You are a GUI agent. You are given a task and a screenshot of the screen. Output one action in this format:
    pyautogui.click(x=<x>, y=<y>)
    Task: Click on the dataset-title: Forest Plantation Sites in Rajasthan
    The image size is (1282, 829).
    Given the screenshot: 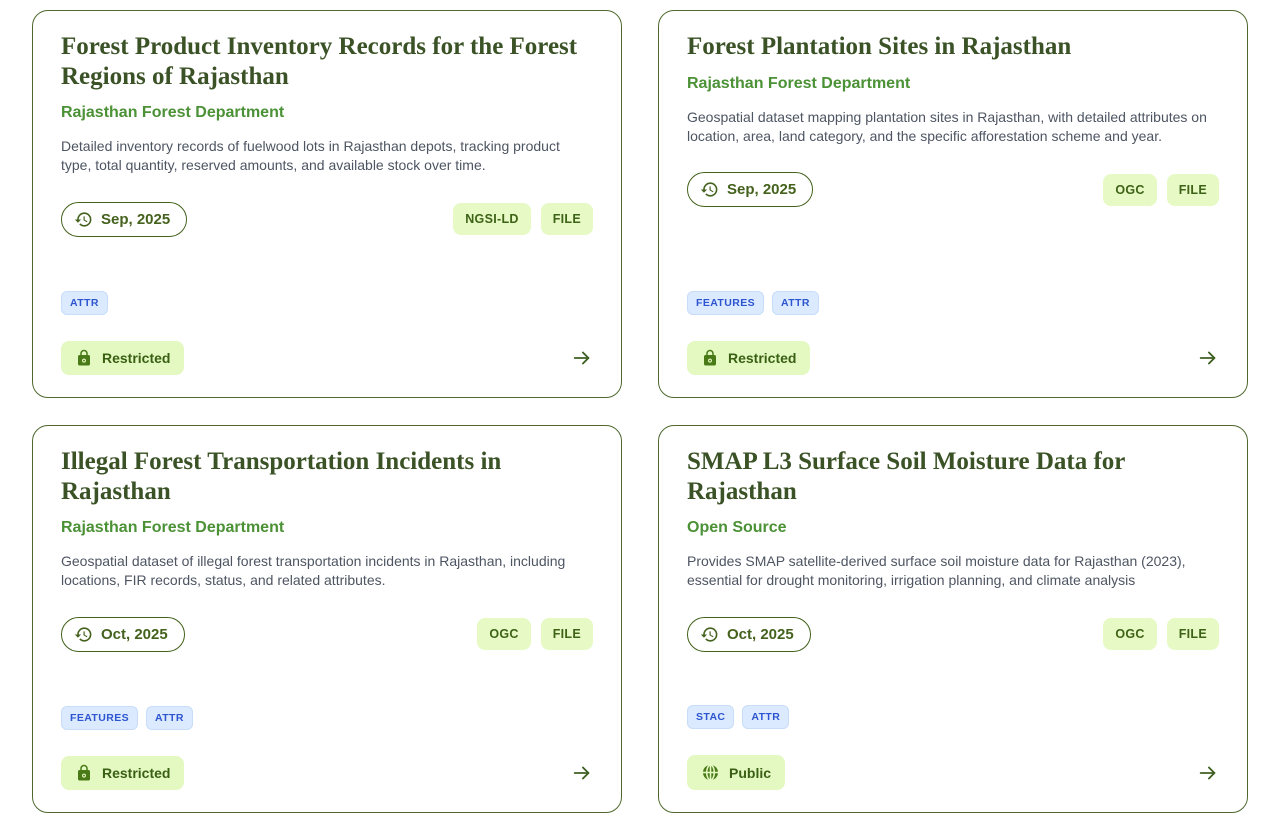 What is the action you would take?
    pyautogui.click(x=879, y=46)
    